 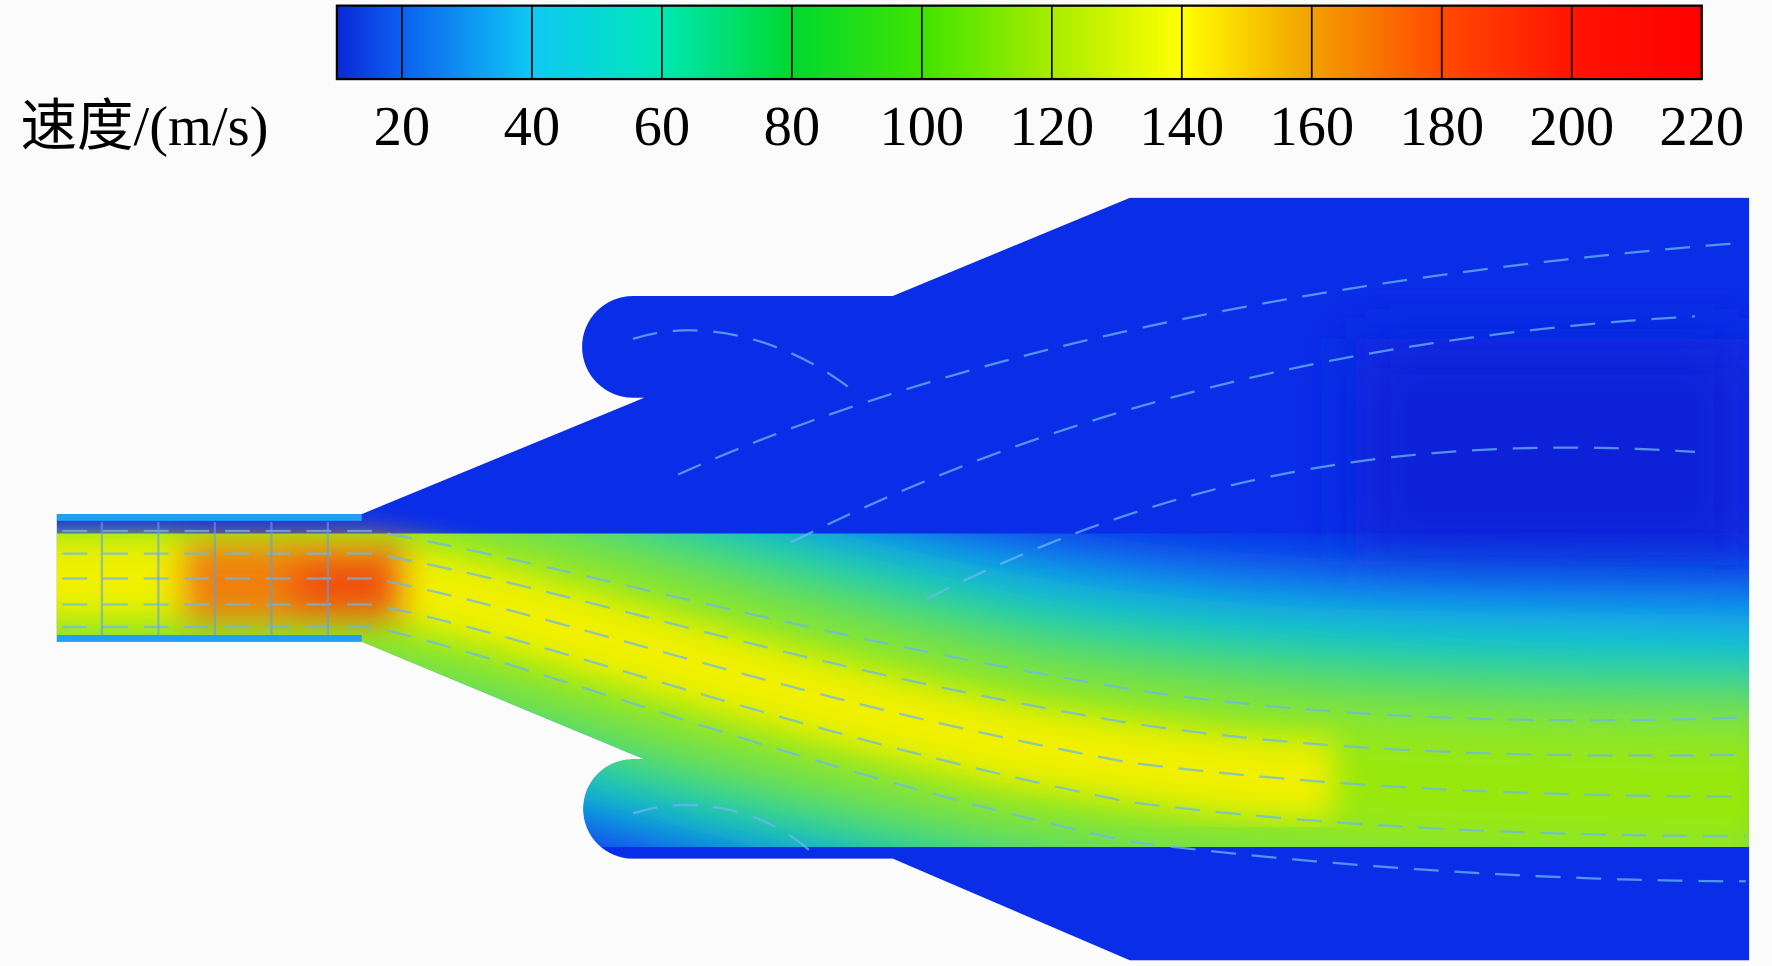 I want to click on colorbar-tick-label: 220, so click(x=1701, y=127).